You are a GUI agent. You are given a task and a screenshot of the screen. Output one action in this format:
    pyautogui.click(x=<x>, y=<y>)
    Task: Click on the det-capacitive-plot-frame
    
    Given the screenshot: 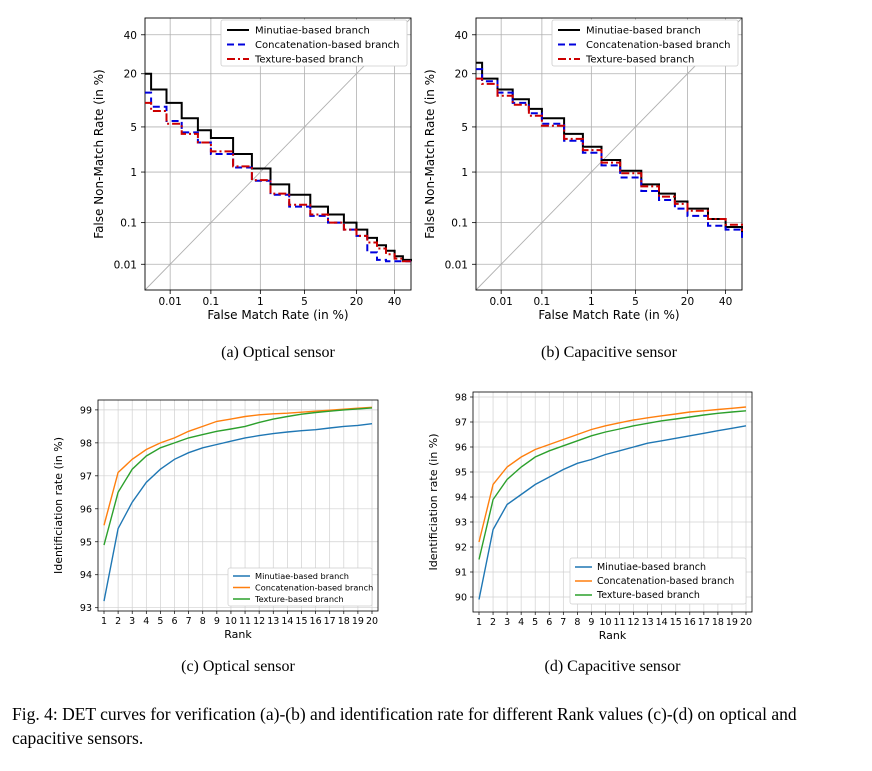 What is the action you would take?
    pyautogui.click(x=609, y=154)
    